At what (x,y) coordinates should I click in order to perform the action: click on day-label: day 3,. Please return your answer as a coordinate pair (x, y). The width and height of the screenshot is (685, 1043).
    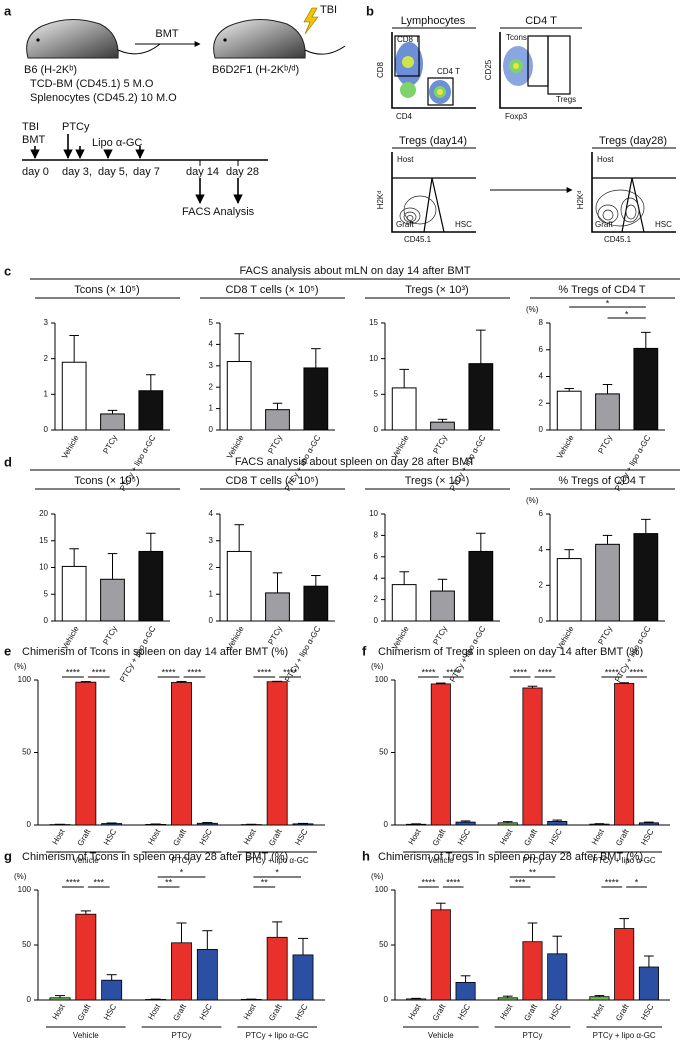
    Looking at the image, I should click on (77, 172).